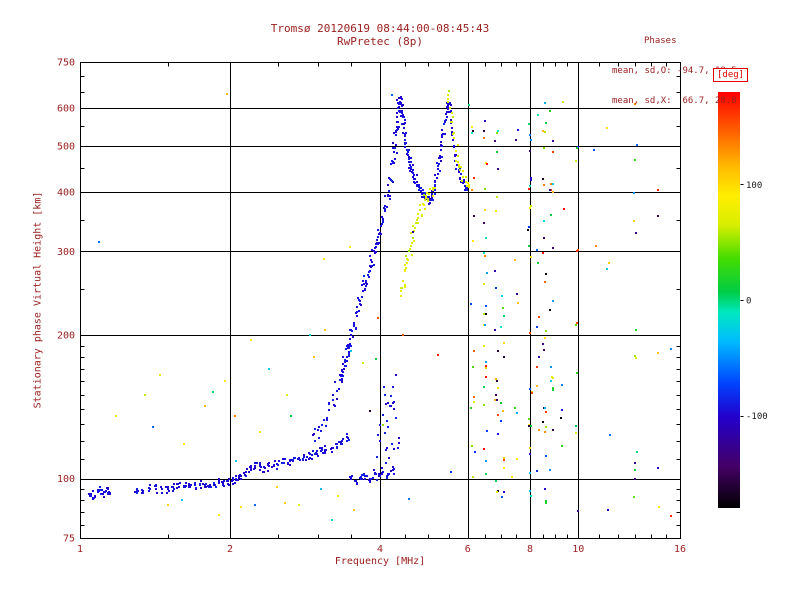 The image size is (800, 600). I want to click on colorbar-unit-label: [deg], so click(731, 75).